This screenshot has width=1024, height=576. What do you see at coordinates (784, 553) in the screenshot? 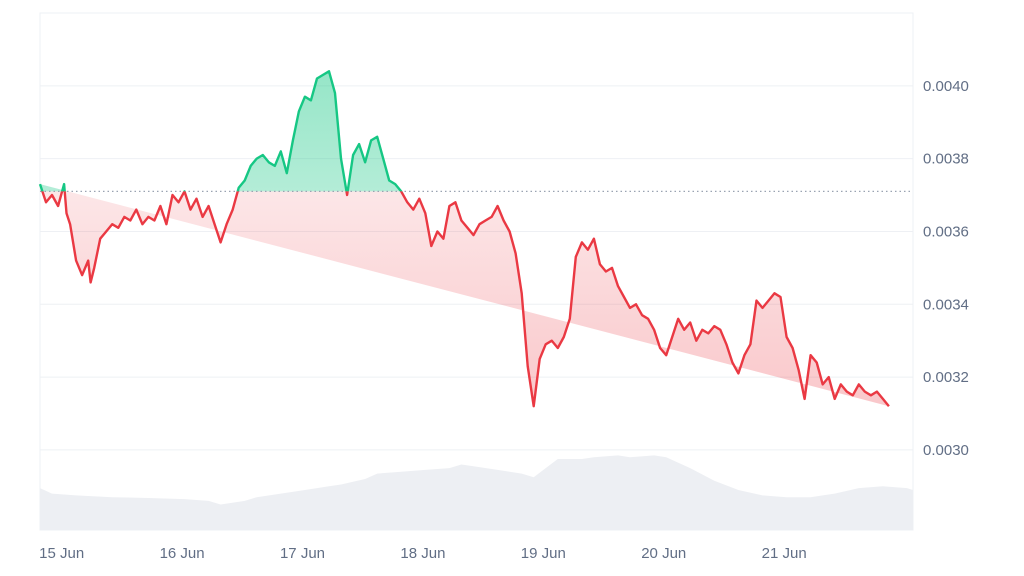
I see `x-tick-label: 21 Jun` at bounding box center [784, 553].